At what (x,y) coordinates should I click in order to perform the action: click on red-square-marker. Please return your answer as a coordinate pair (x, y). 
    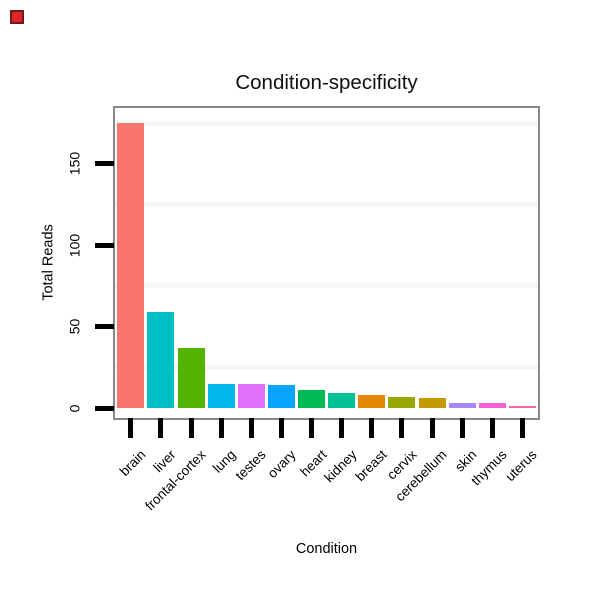
    Looking at the image, I should click on (17, 17).